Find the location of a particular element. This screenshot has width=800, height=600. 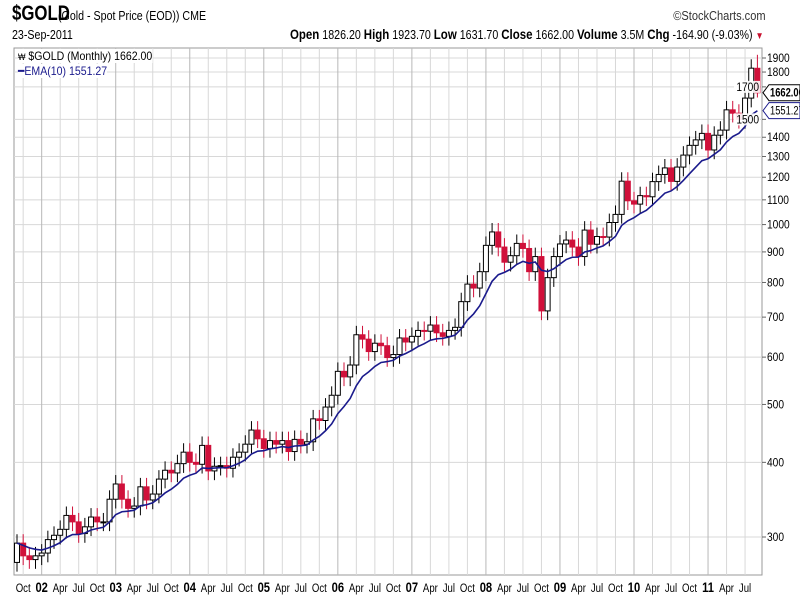

legend-ema-text: EMA(10) 1551.27 is located at coordinates (66, 71).